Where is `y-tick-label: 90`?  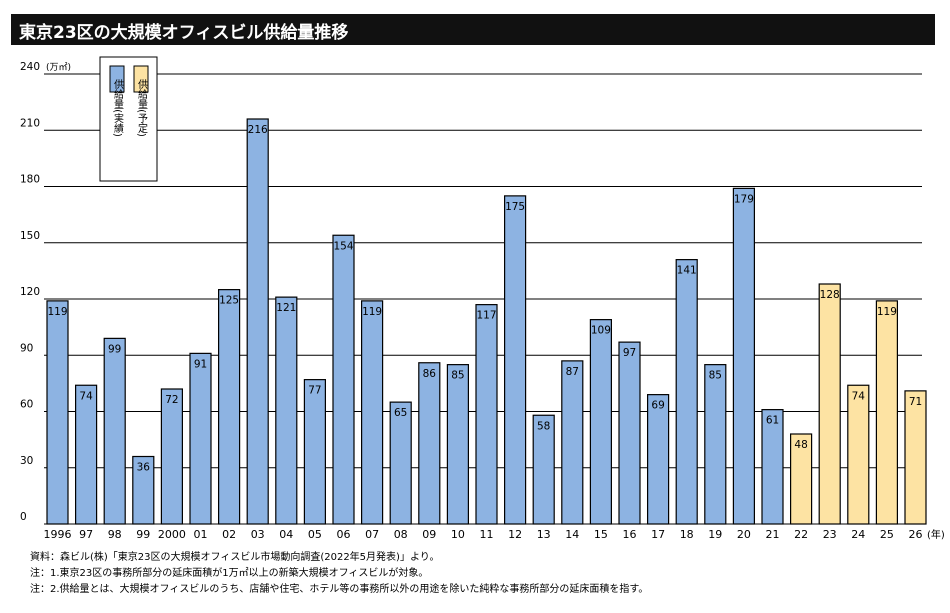
y-tick-label: 90 is located at coordinates (26, 348).